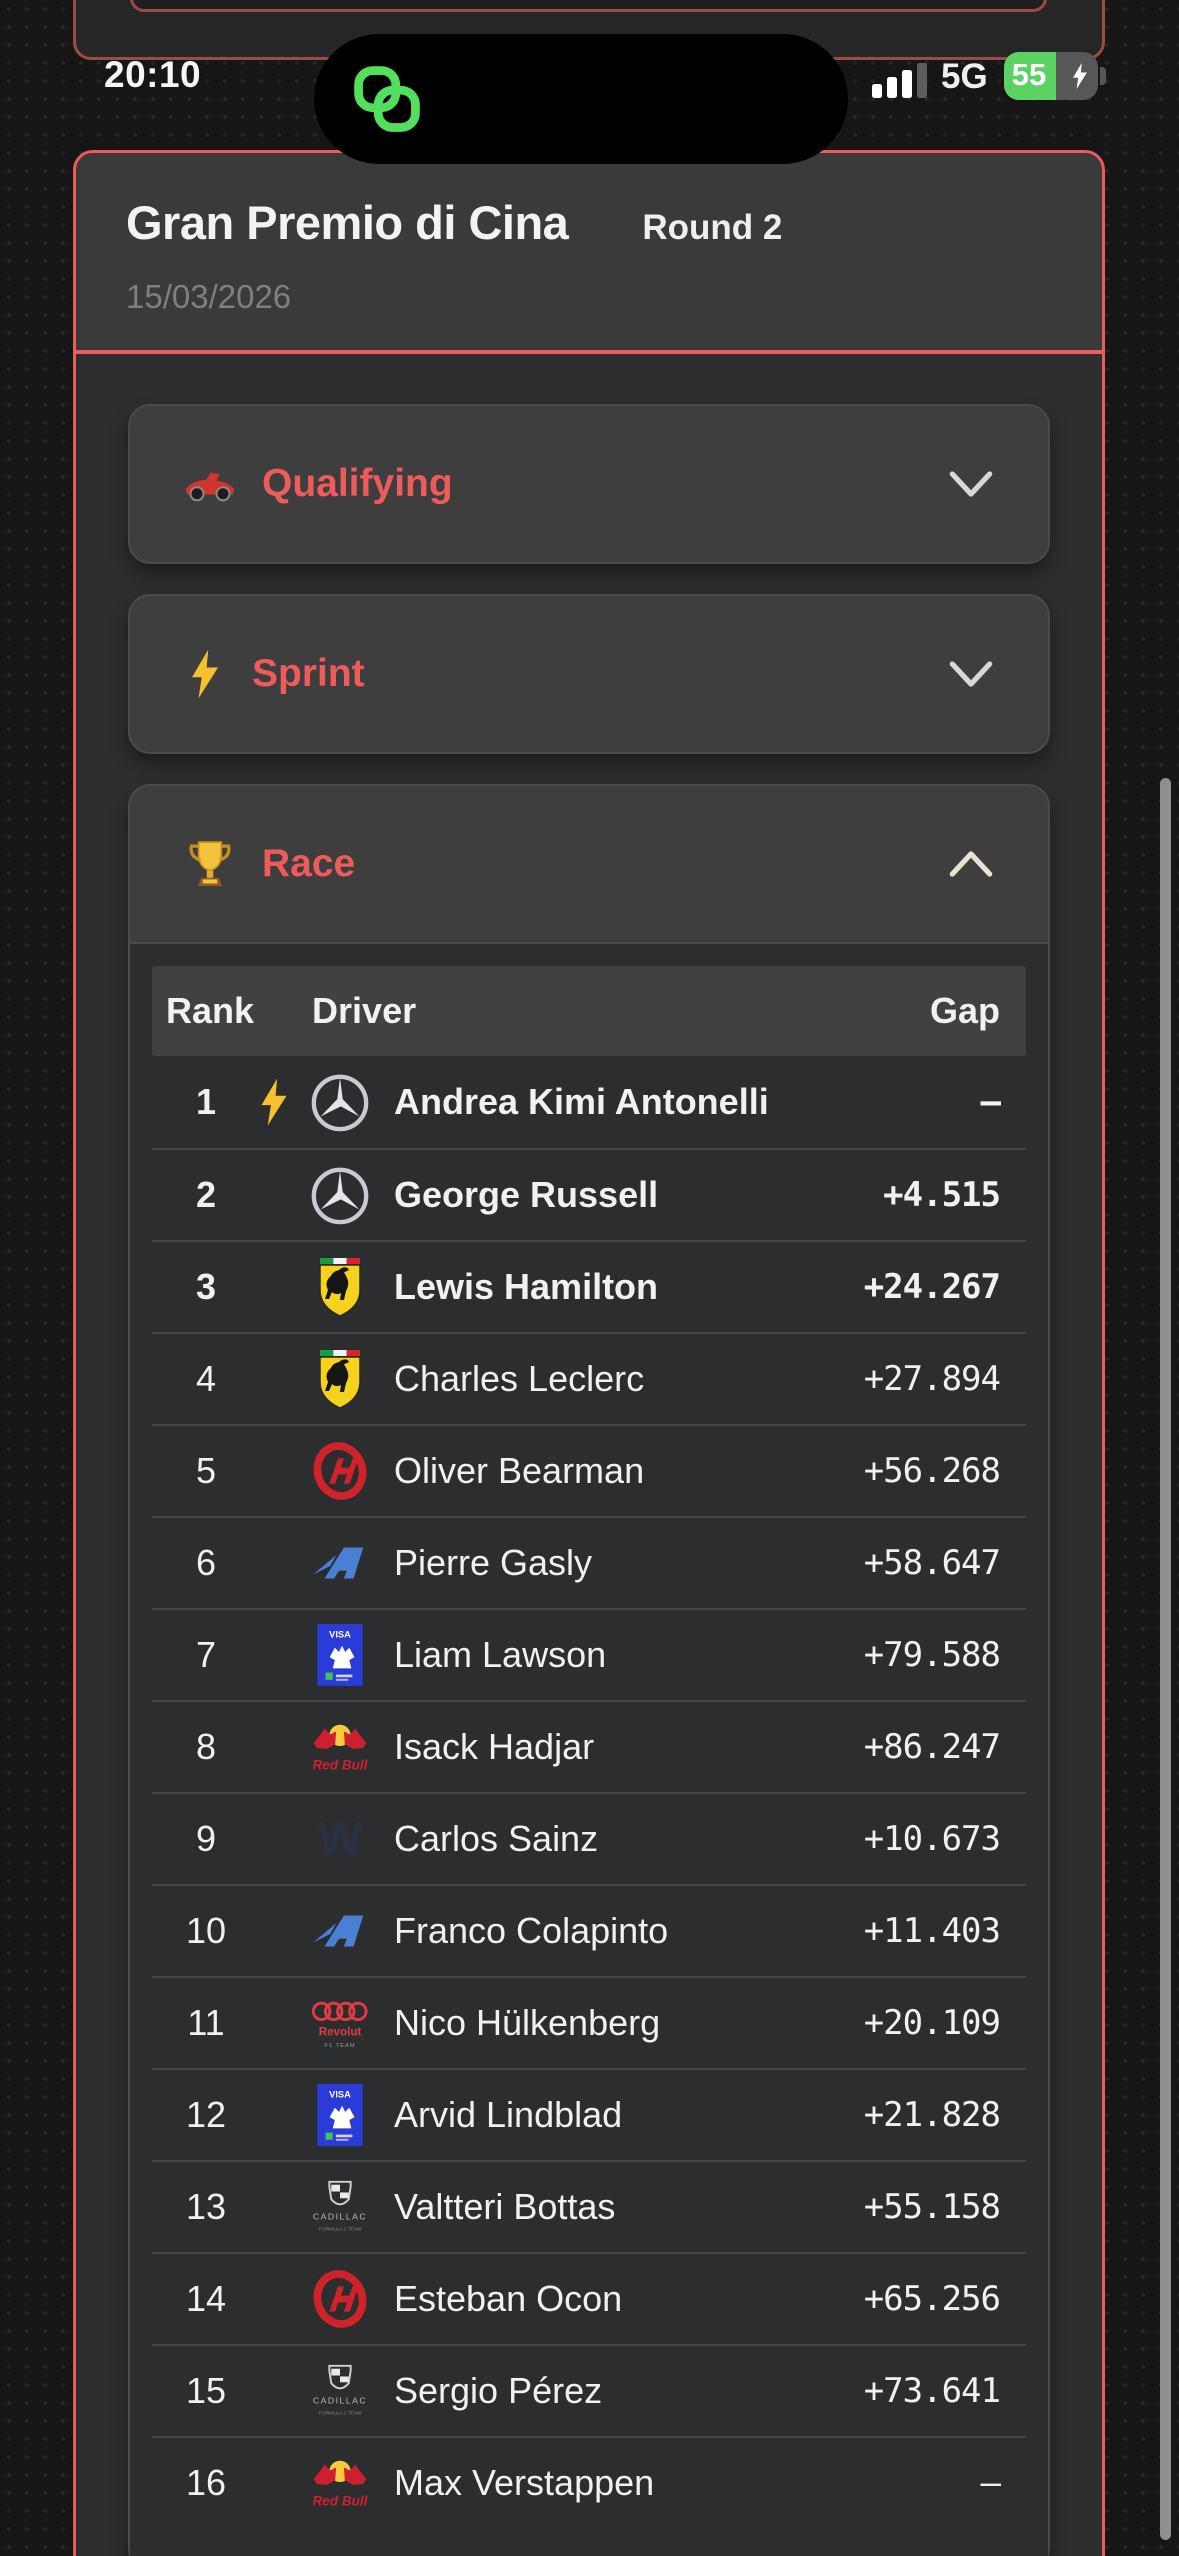  Describe the element at coordinates (581, 99) in the screenshot. I see `dynamic-island` at that location.